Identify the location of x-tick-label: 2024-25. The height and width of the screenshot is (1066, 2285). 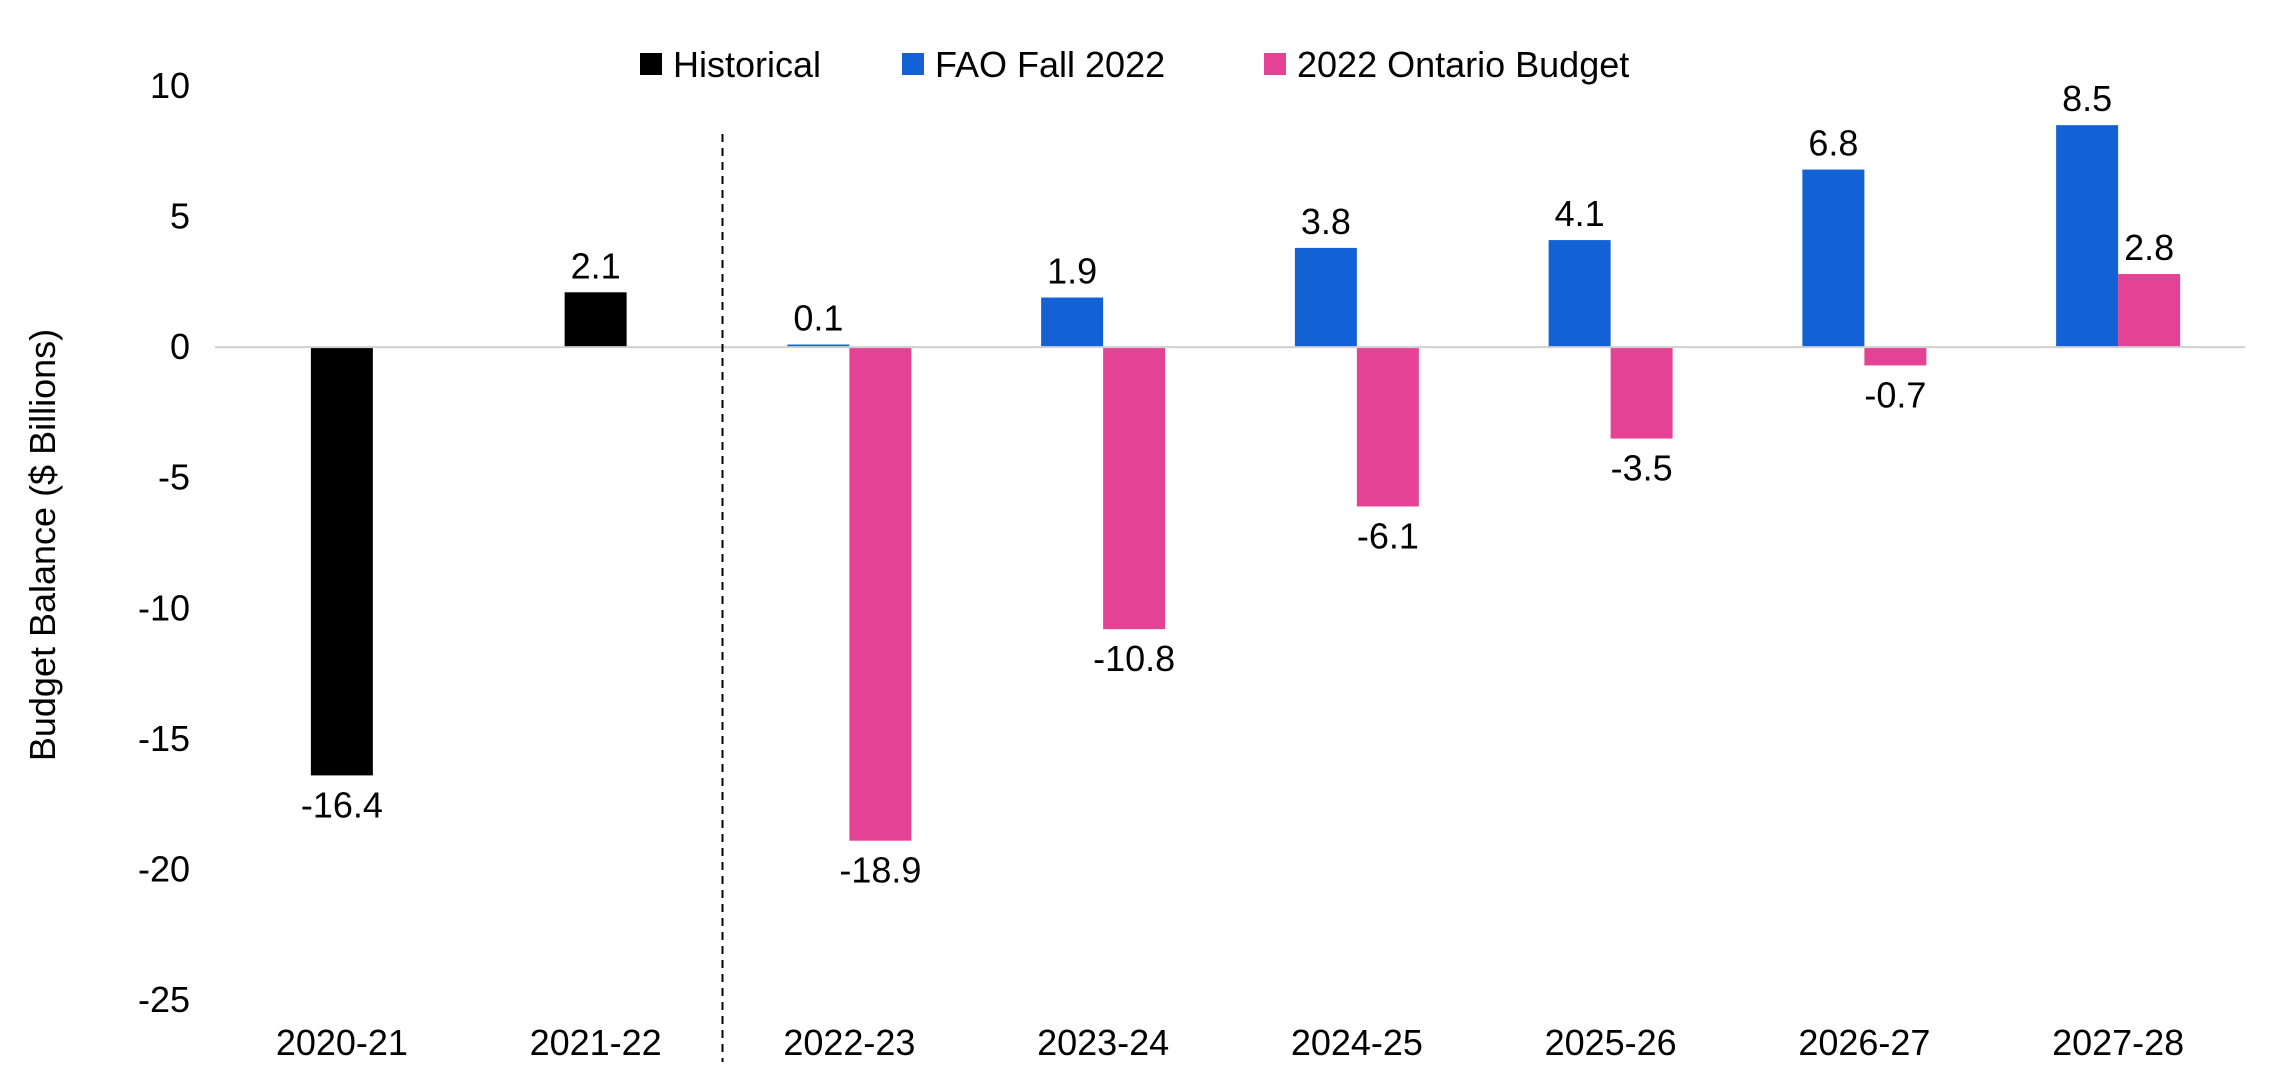
(1357, 1042).